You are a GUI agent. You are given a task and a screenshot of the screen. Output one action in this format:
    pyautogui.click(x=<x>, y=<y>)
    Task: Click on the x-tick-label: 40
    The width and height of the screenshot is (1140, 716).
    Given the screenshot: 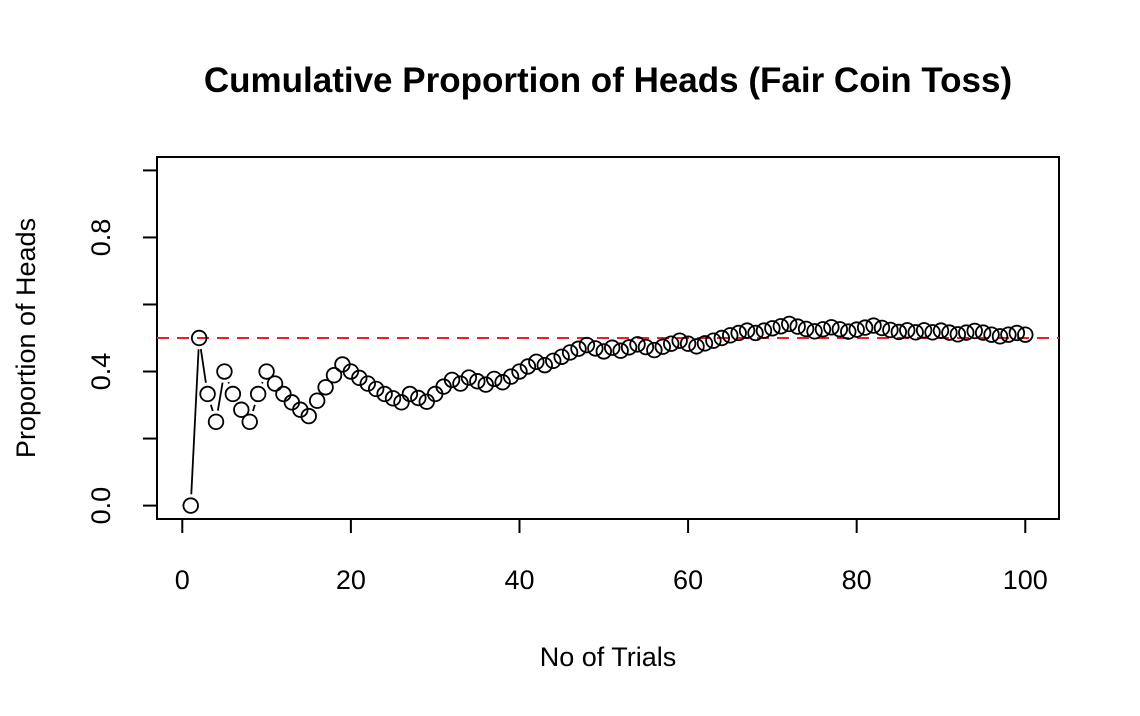 What is the action you would take?
    pyautogui.click(x=519, y=580)
    